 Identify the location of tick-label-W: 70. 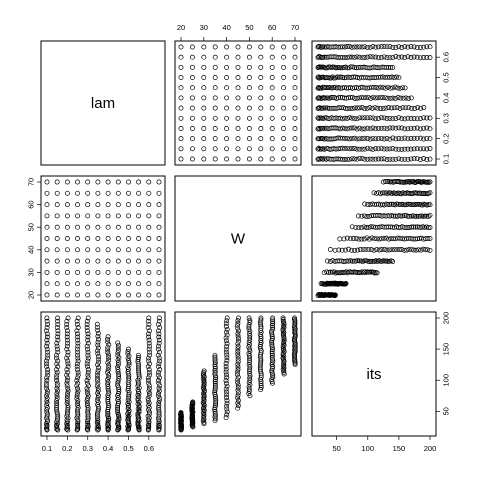
(295, 27).